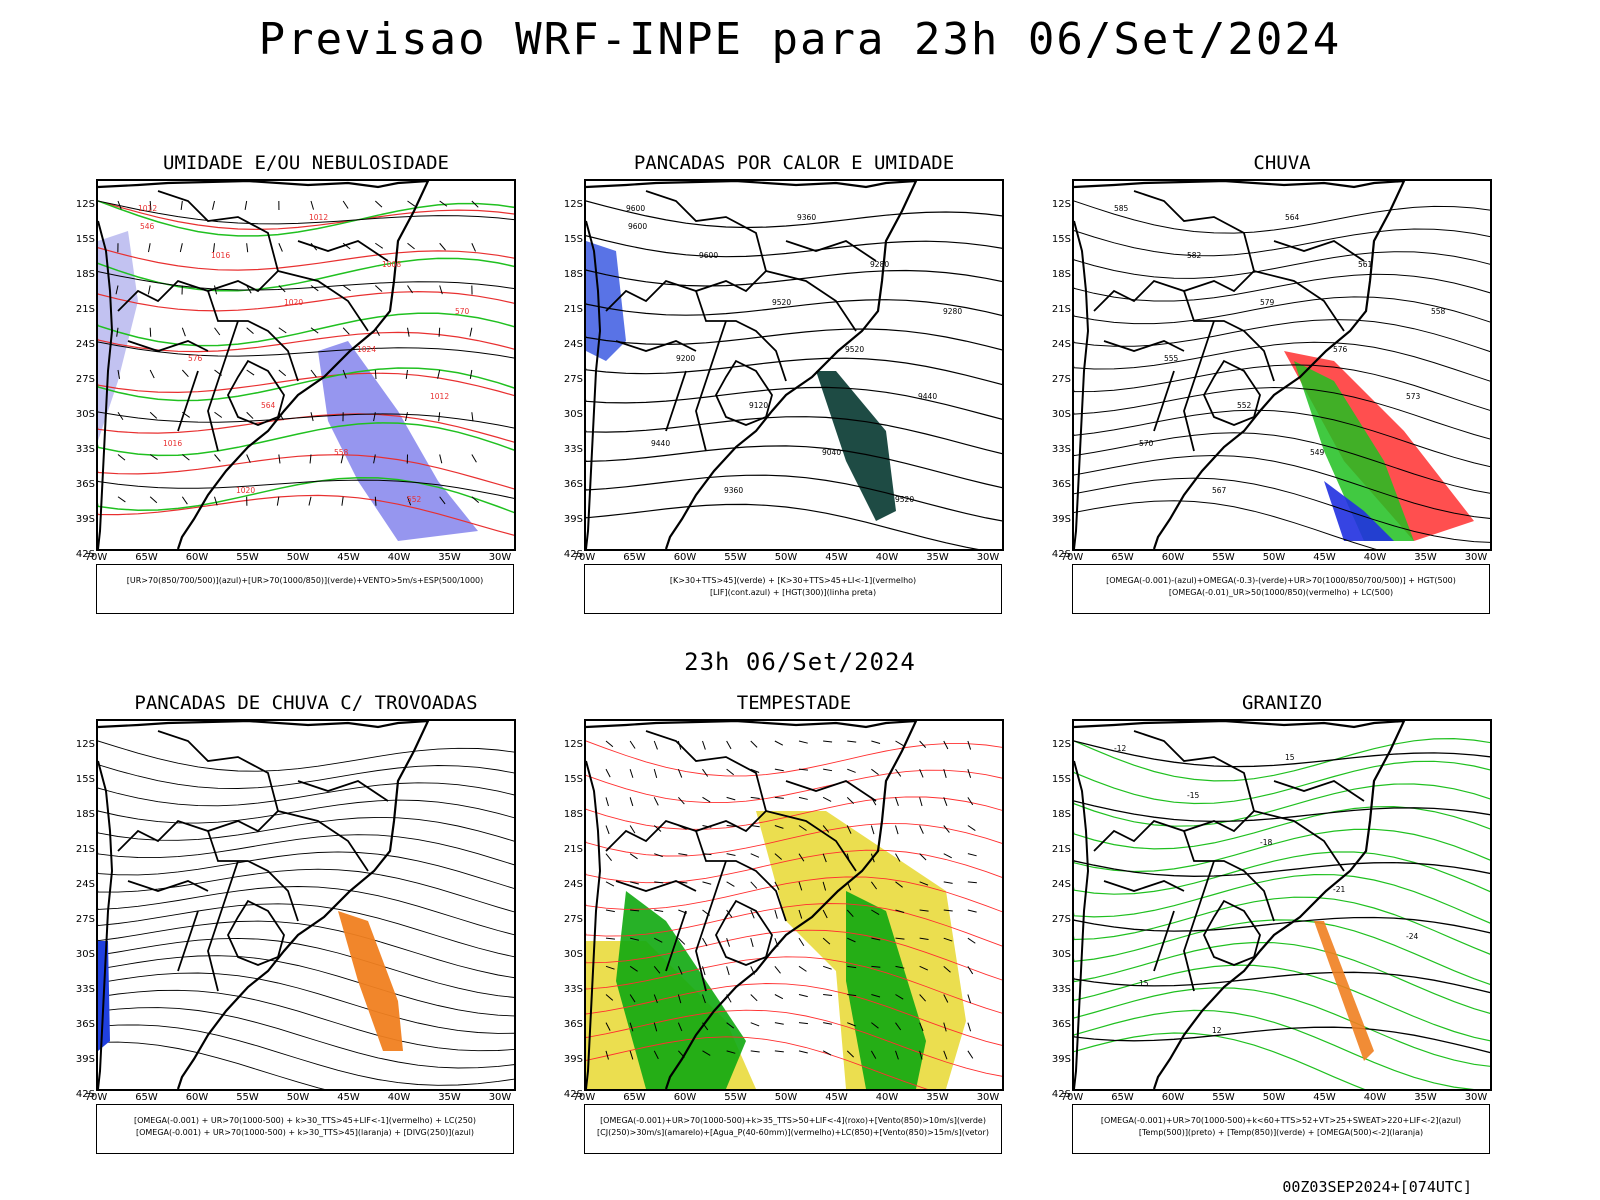 The image size is (1600, 1200). I want to click on lat-tick-label: 15S, so click(85, 779).